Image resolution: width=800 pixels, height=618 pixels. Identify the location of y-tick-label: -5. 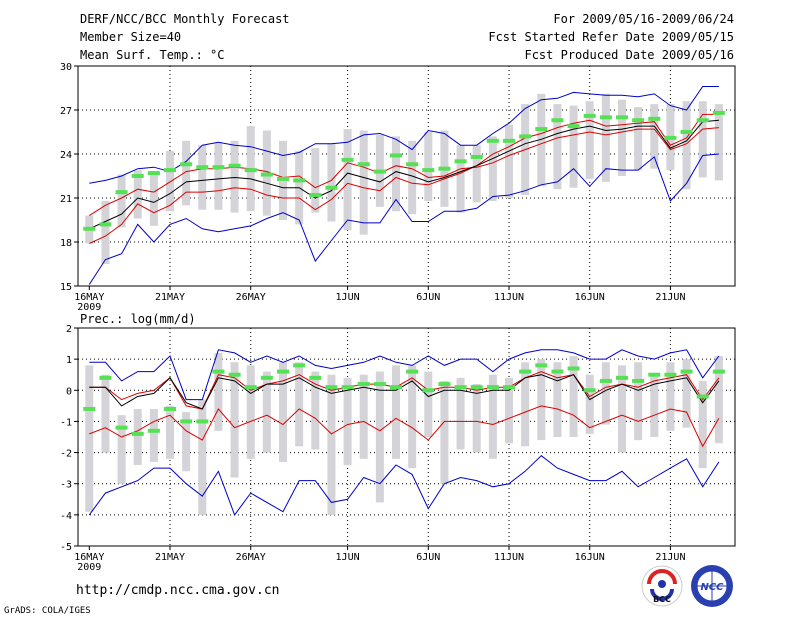
(66, 547).